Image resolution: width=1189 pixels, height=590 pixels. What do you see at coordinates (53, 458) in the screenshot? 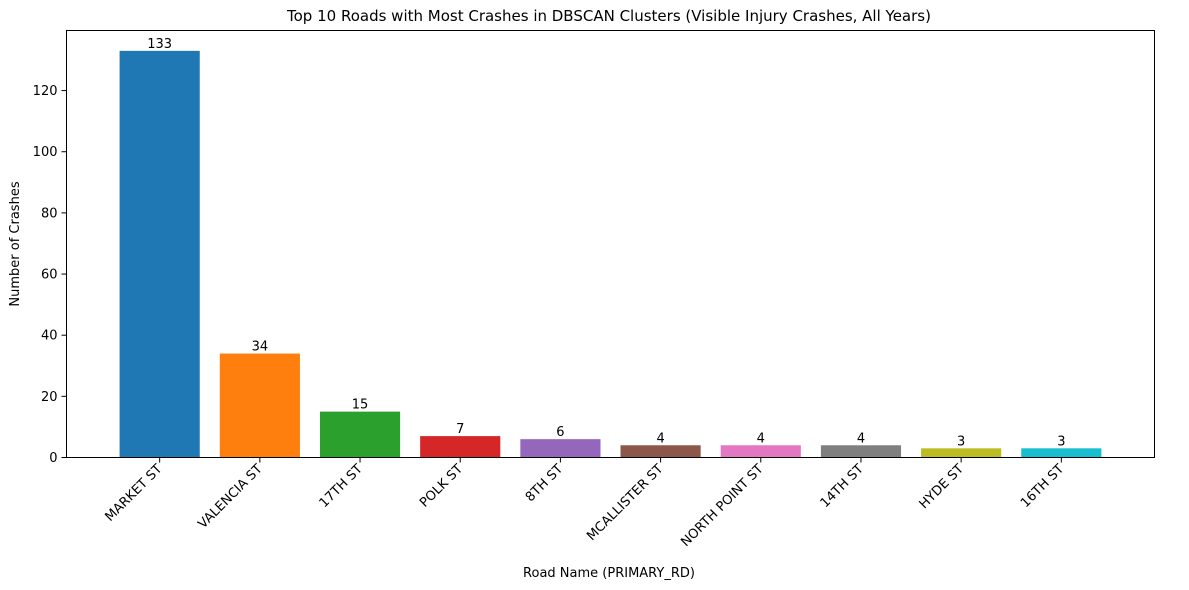
I see `y-tick-label: 0` at bounding box center [53, 458].